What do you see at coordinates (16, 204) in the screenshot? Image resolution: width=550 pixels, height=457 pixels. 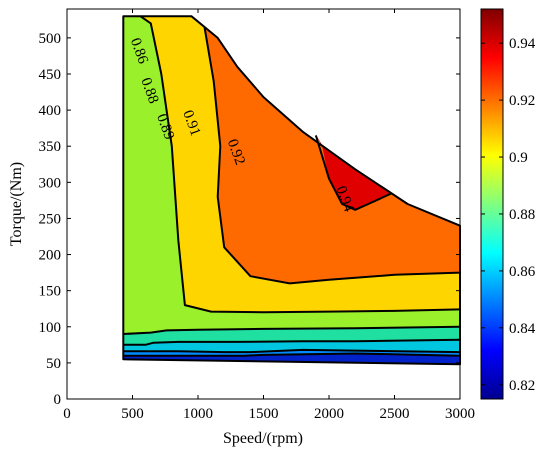 I see `y-axis-label: Torque/(Nm)` at bounding box center [16, 204].